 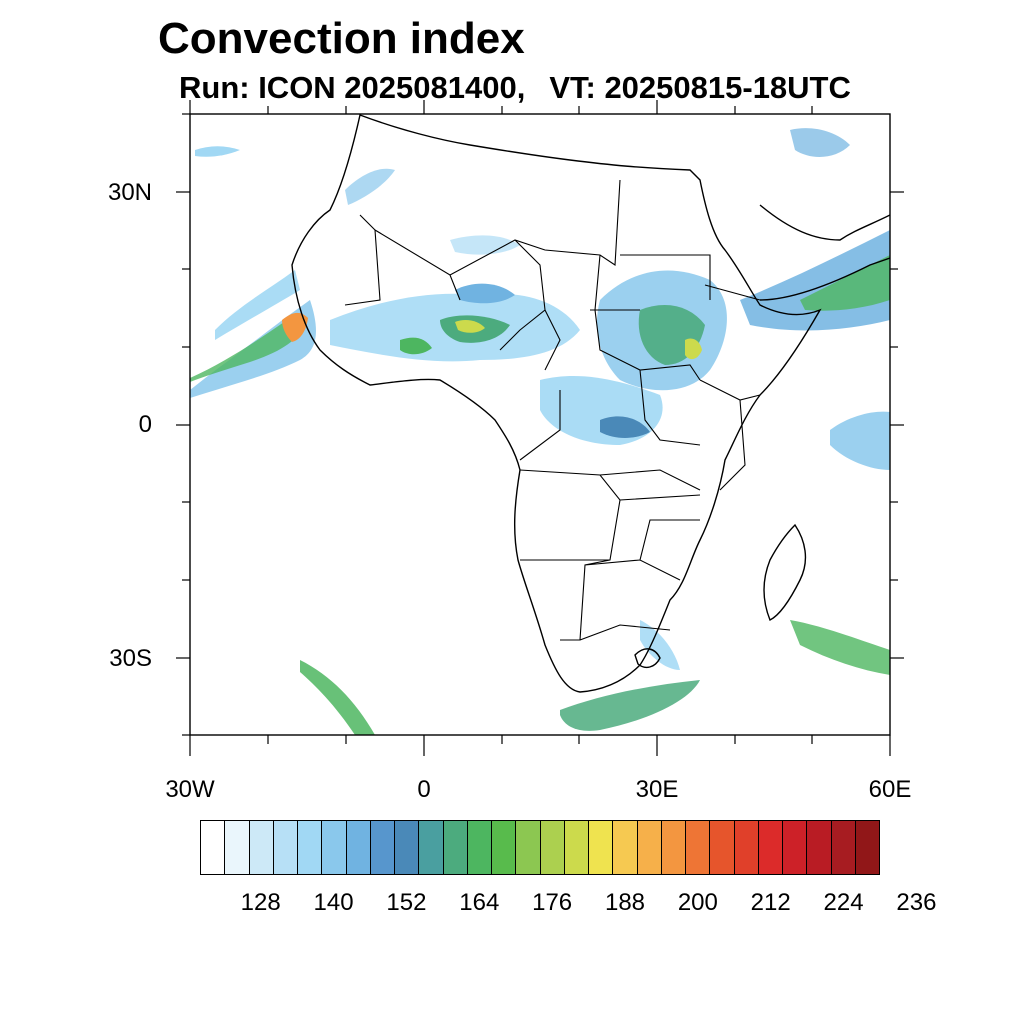 What do you see at coordinates (657, 789) in the screenshot?
I see `lon-label-30e: 30E` at bounding box center [657, 789].